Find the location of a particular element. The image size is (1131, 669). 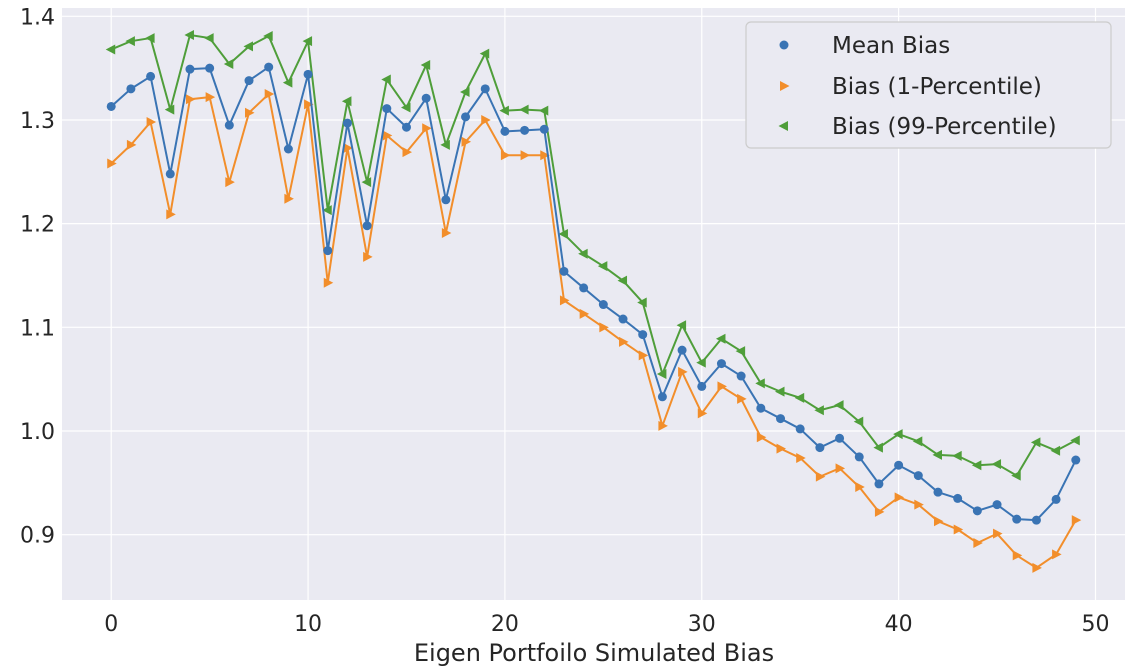

y-tick-label: 1.1 is located at coordinates (37, 328).